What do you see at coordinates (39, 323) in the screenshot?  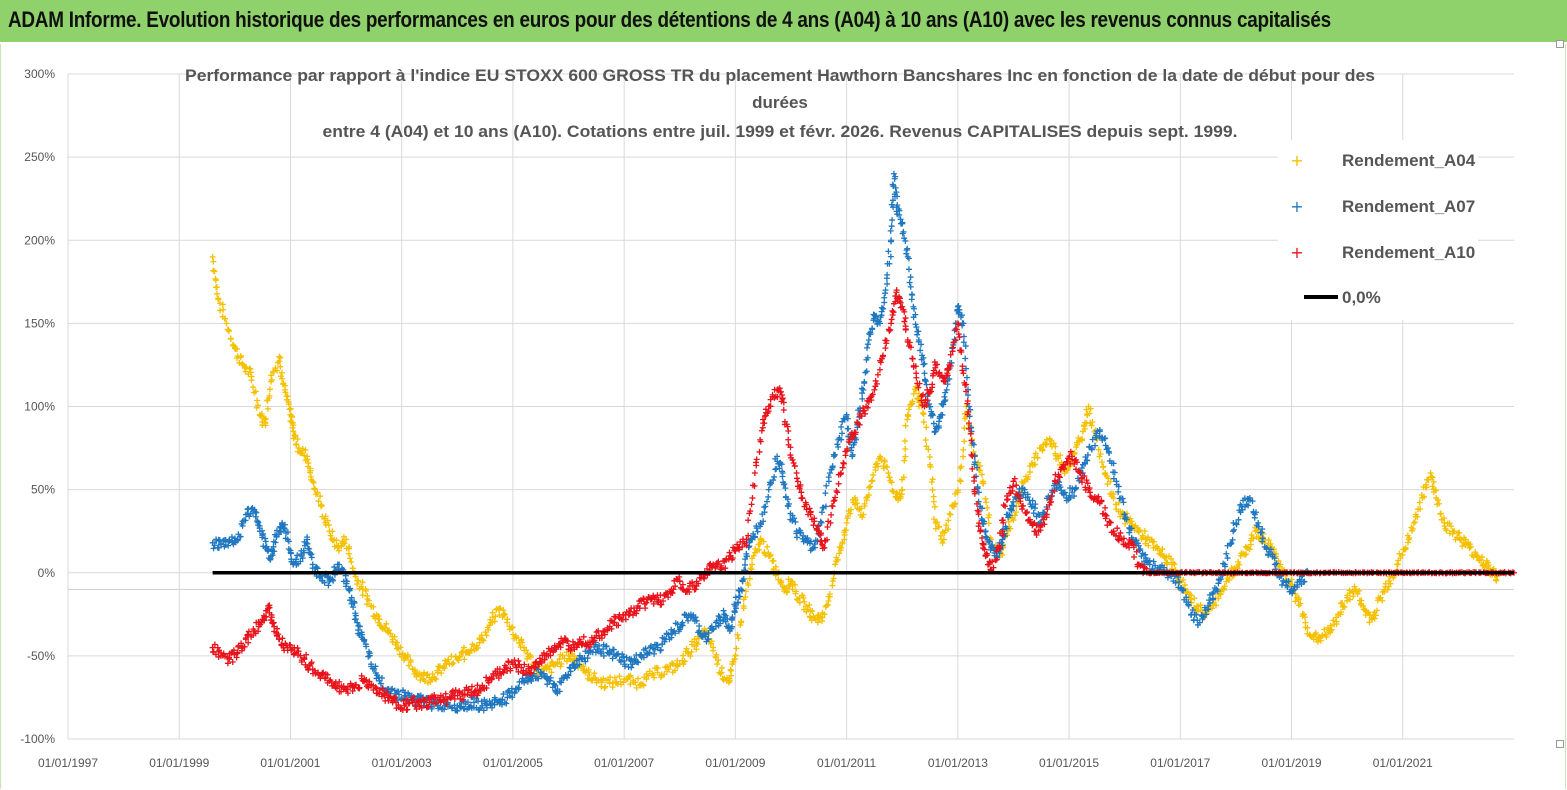 I see `y-tick-label: 150%` at bounding box center [39, 323].